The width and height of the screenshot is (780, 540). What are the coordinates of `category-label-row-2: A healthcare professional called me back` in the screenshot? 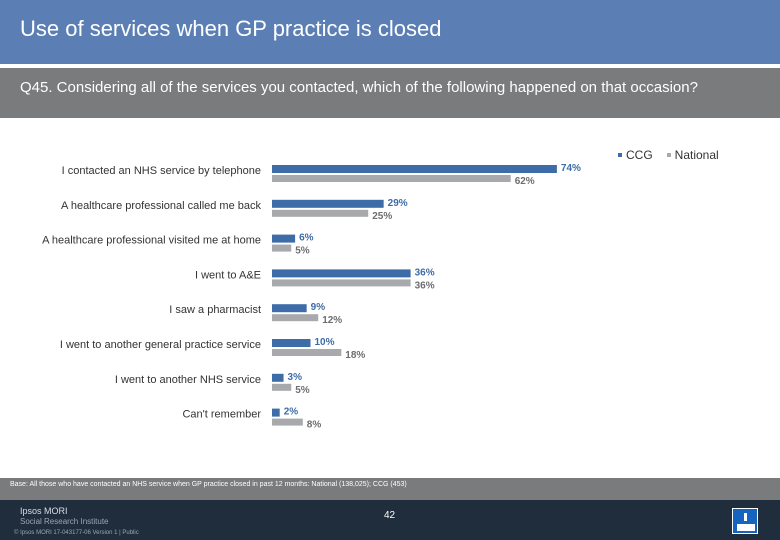 It's located at (161, 206).